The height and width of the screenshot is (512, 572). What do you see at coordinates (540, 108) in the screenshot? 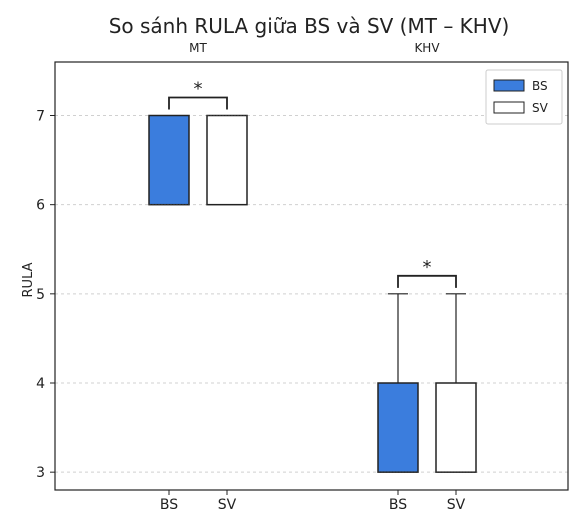
I see `legend-label-sv: SV` at bounding box center [540, 108].